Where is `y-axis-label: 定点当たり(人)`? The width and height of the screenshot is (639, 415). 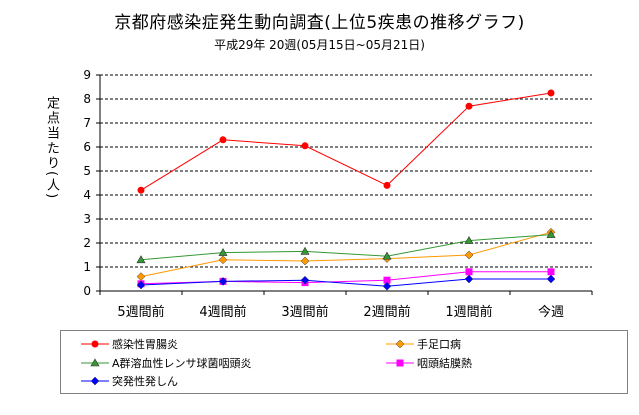
y-axis-label: 定点当たり(人) is located at coordinates (51, 148).